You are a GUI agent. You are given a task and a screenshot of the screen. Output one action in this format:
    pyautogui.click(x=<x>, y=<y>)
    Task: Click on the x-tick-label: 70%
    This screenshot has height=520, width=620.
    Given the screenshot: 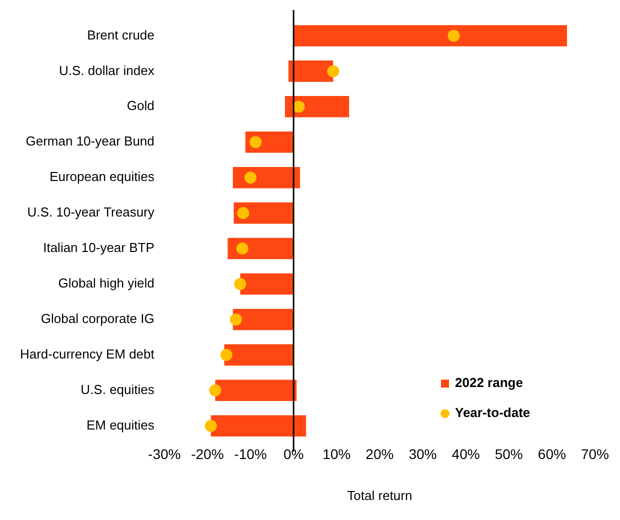 What is the action you would take?
    pyautogui.click(x=595, y=454)
    